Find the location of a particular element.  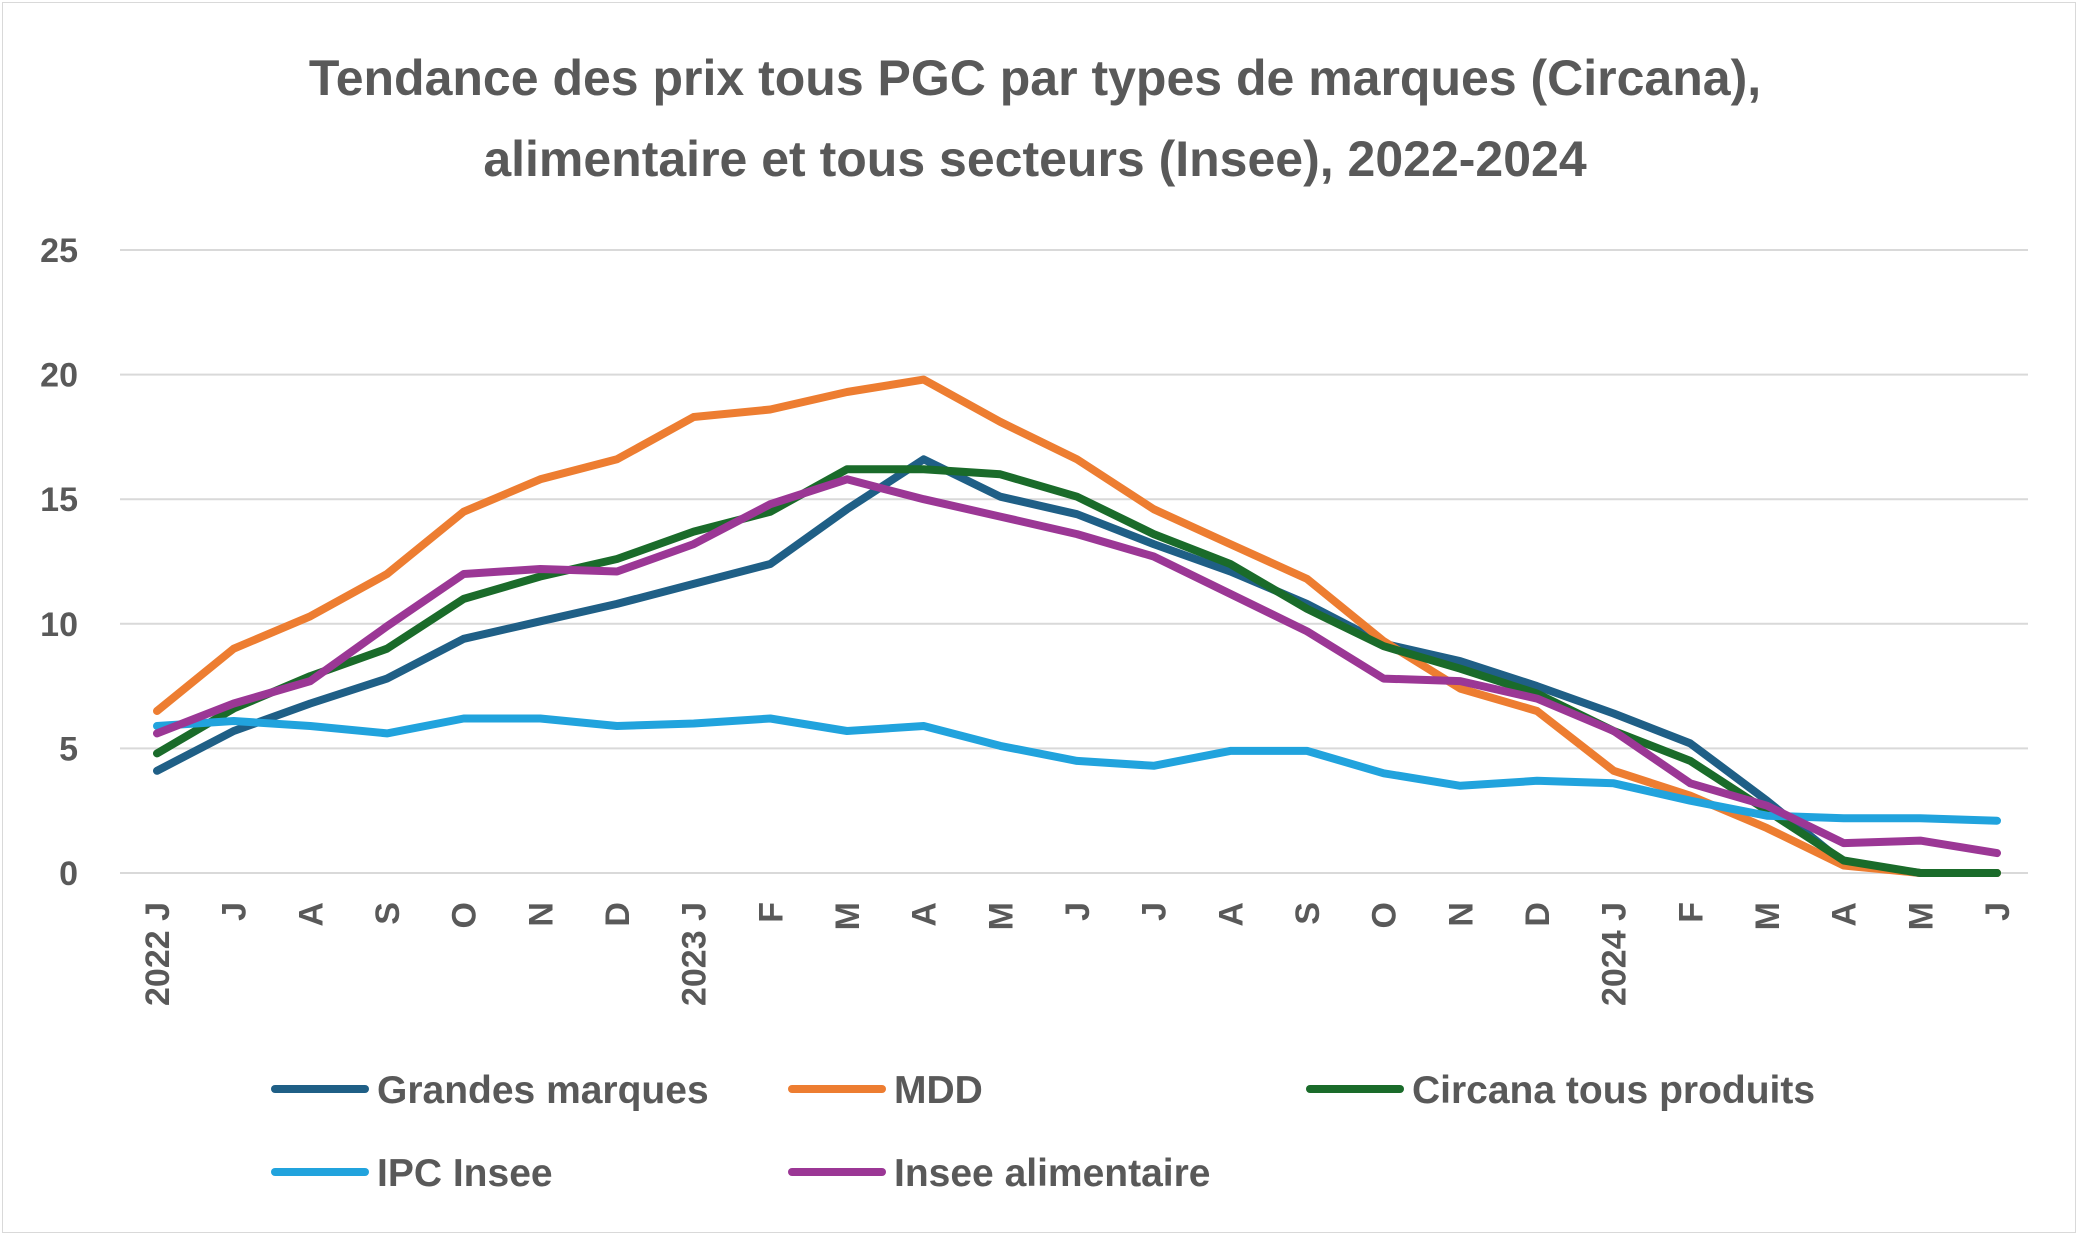

legend-label-circana-tous-produits: Circana tous produits is located at coordinates (1613, 1090).